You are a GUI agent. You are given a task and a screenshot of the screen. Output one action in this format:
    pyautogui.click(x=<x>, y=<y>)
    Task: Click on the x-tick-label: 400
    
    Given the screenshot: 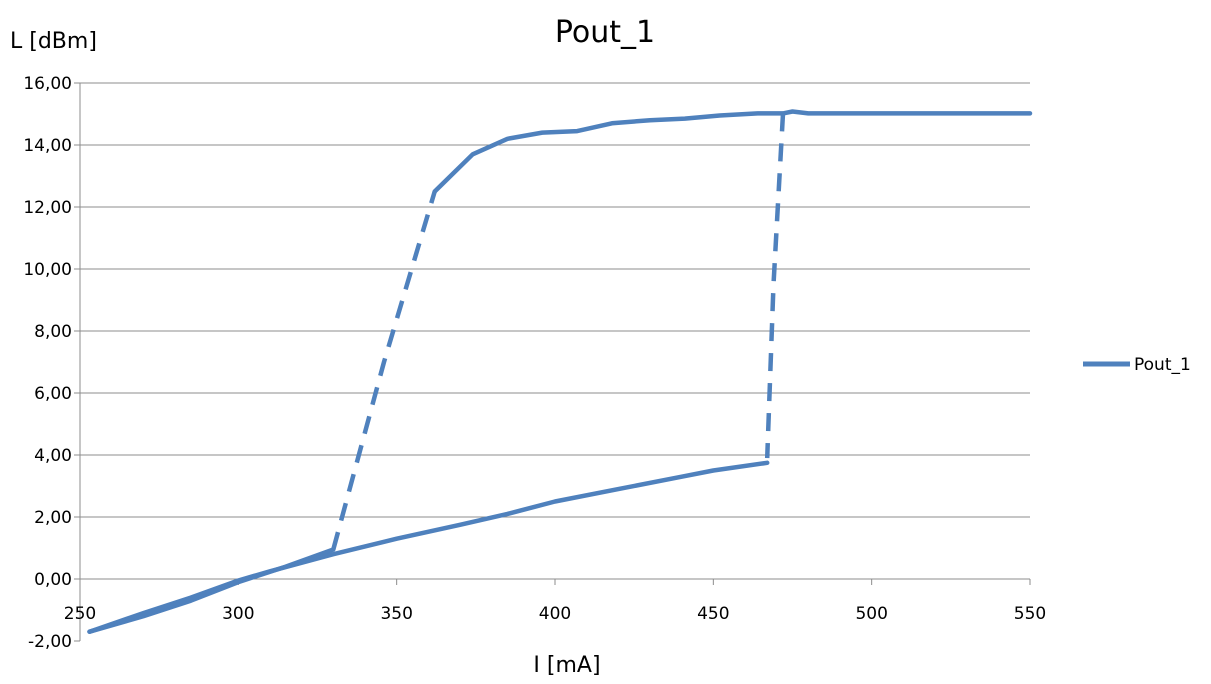 What is the action you would take?
    pyautogui.click(x=555, y=614)
    